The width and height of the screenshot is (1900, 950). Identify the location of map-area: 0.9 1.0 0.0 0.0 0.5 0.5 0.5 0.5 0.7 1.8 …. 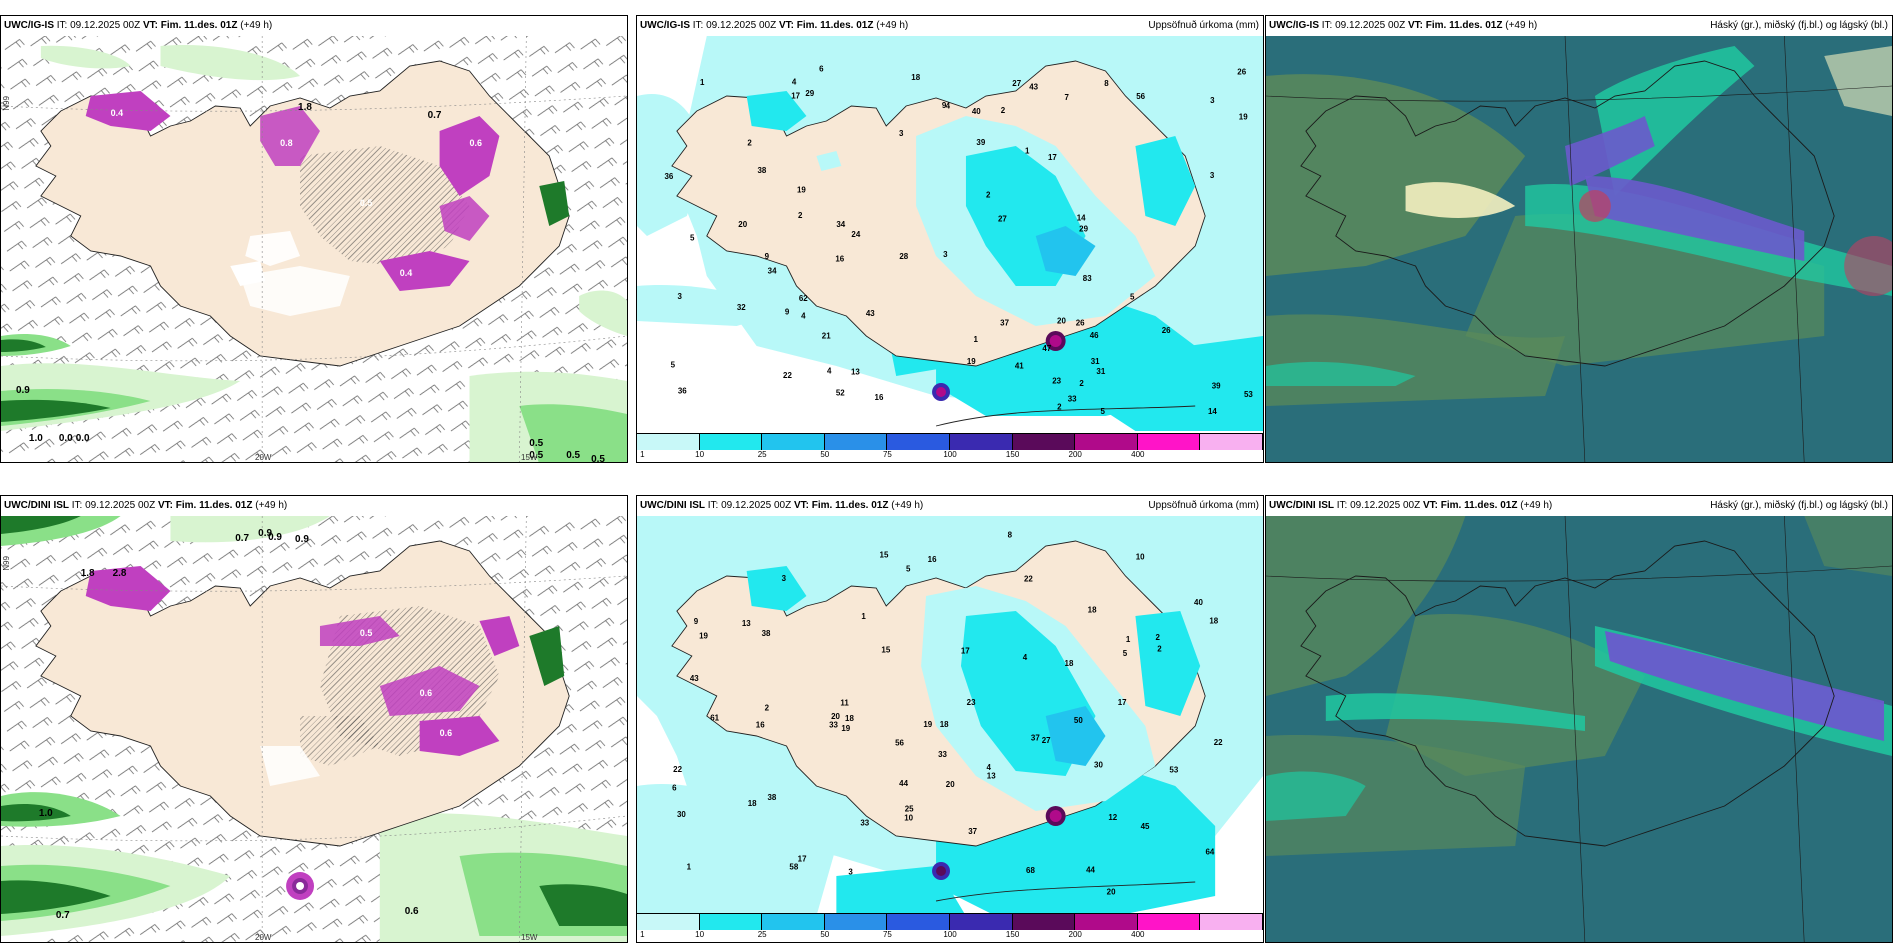
(314, 249).